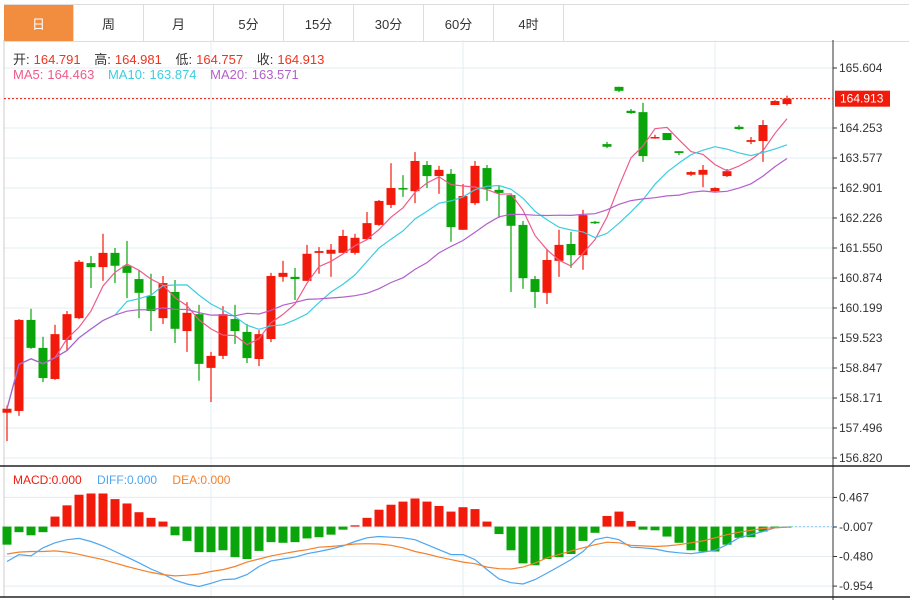 The image size is (910, 600). What do you see at coordinates (389, 23) in the screenshot?
I see `tab-30min: 30分` at bounding box center [389, 23].